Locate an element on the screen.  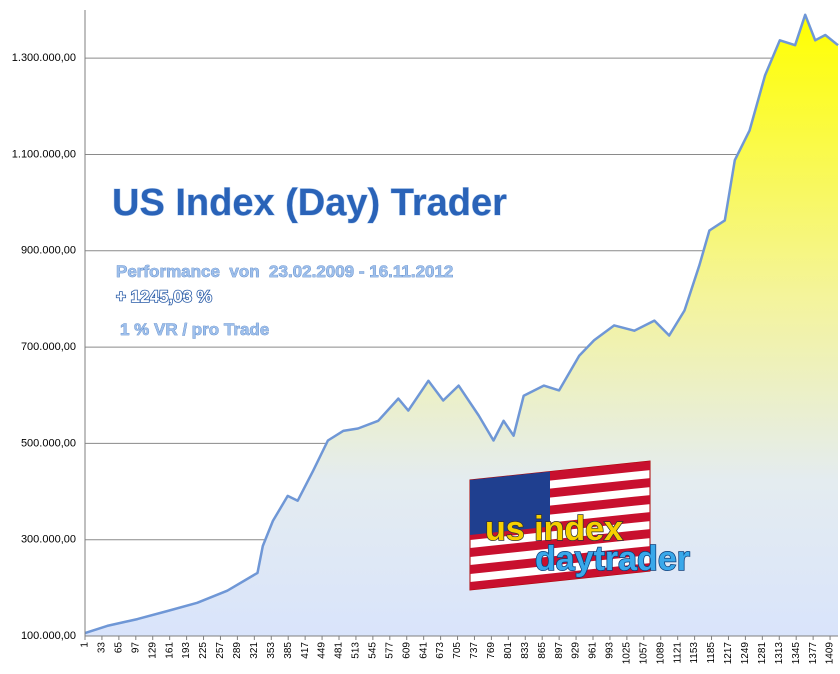
x-tick-label: 1025 is located at coordinates (627, 653).